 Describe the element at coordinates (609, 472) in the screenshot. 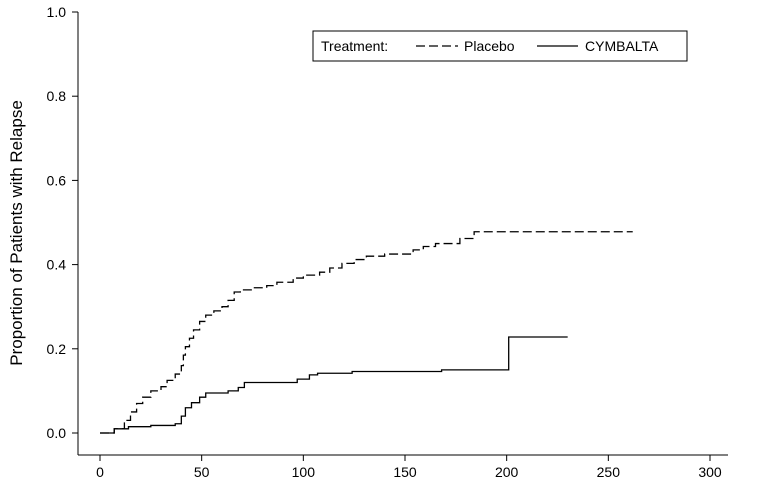

I see `x-tick-label: 250` at that location.